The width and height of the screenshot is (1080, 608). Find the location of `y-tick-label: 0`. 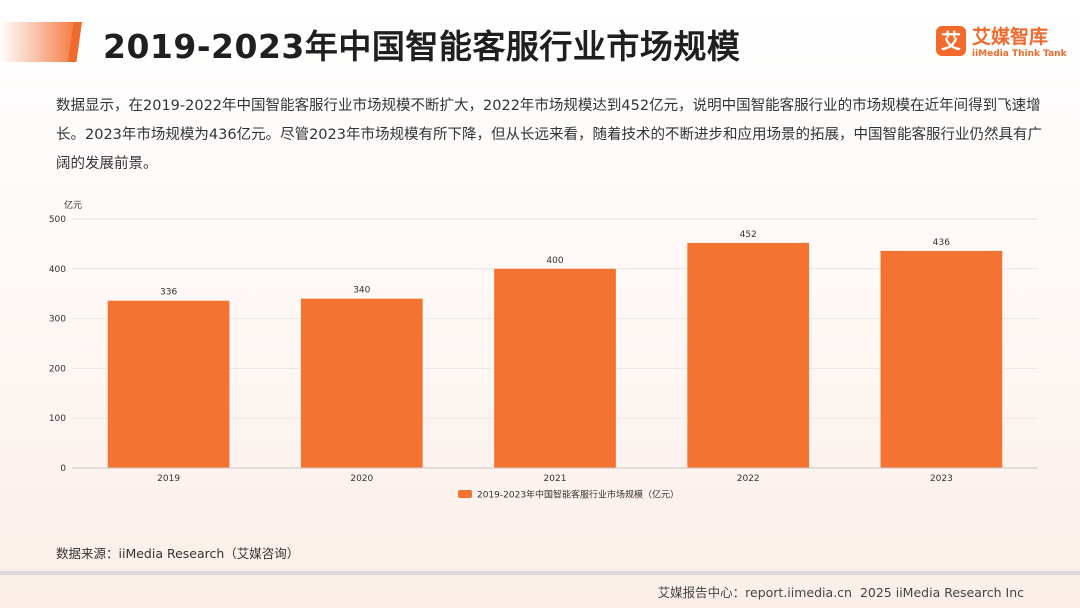

y-tick-label: 0 is located at coordinates (63, 469).